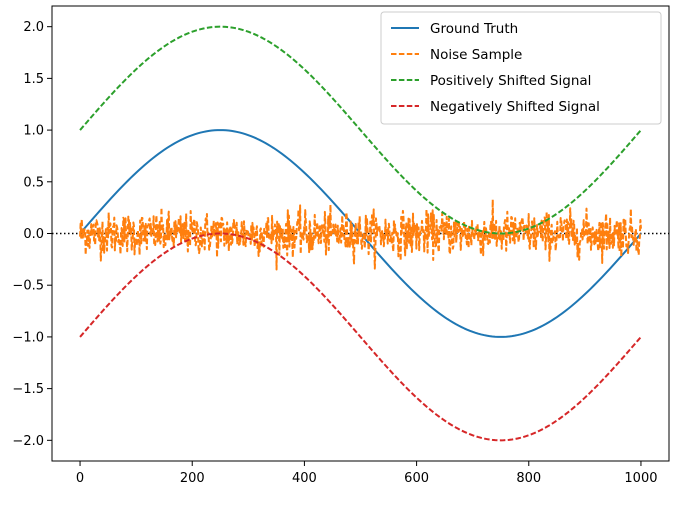 The width and height of the screenshot is (679, 506). Describe the element at coordinates (80, 478) in the screenshot. I see `x-tick-label: 0` at that location.